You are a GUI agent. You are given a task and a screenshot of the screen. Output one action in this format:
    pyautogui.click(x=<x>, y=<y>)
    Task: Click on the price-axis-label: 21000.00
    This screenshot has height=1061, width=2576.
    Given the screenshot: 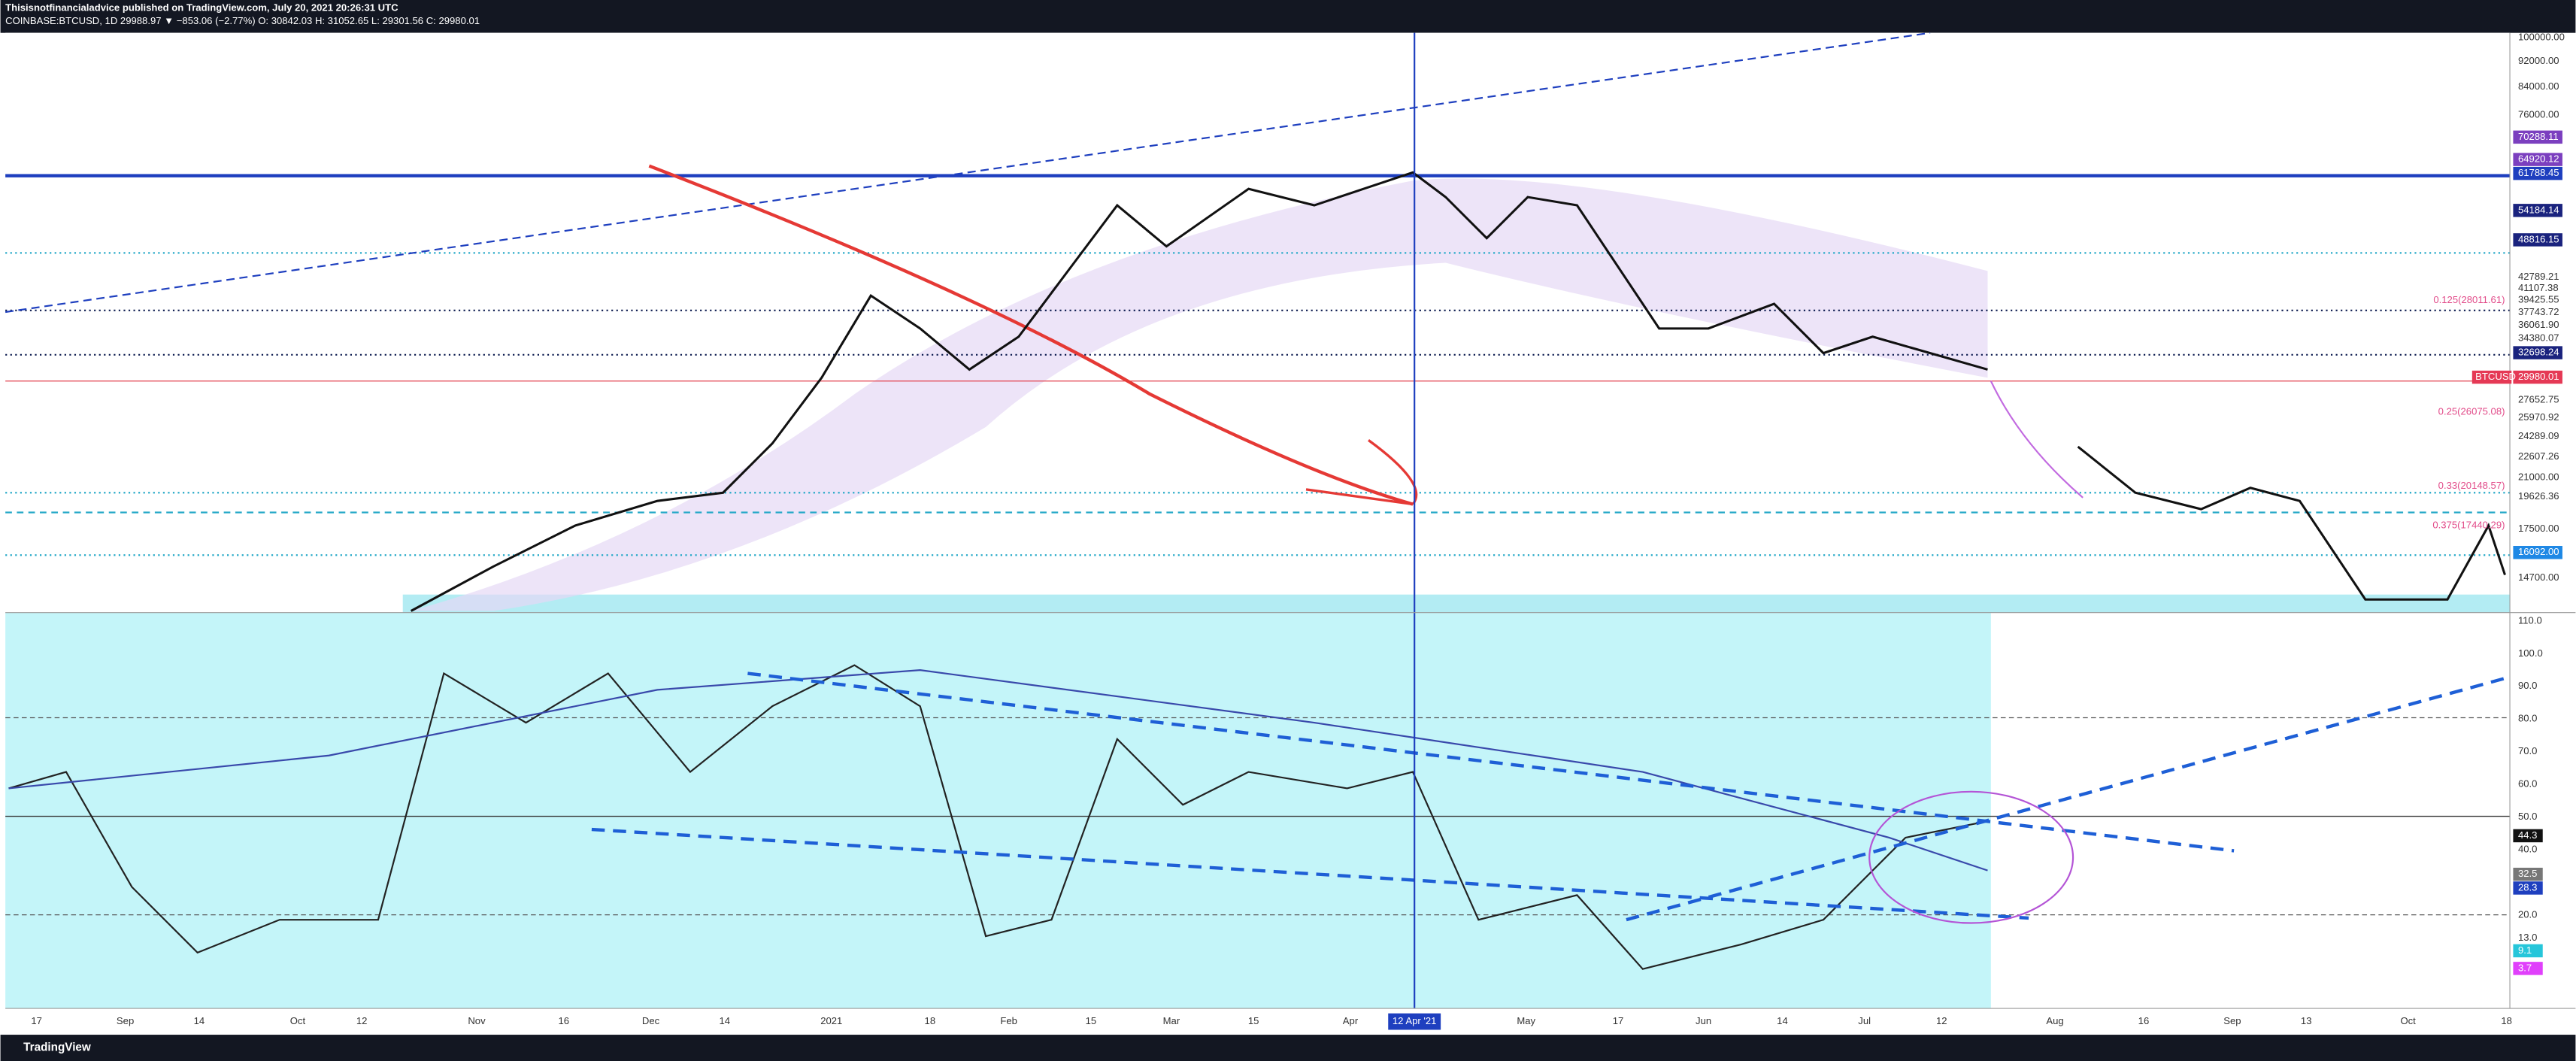 What is the action you would take?
    pyautogui.click(x=2538, y=476)
    